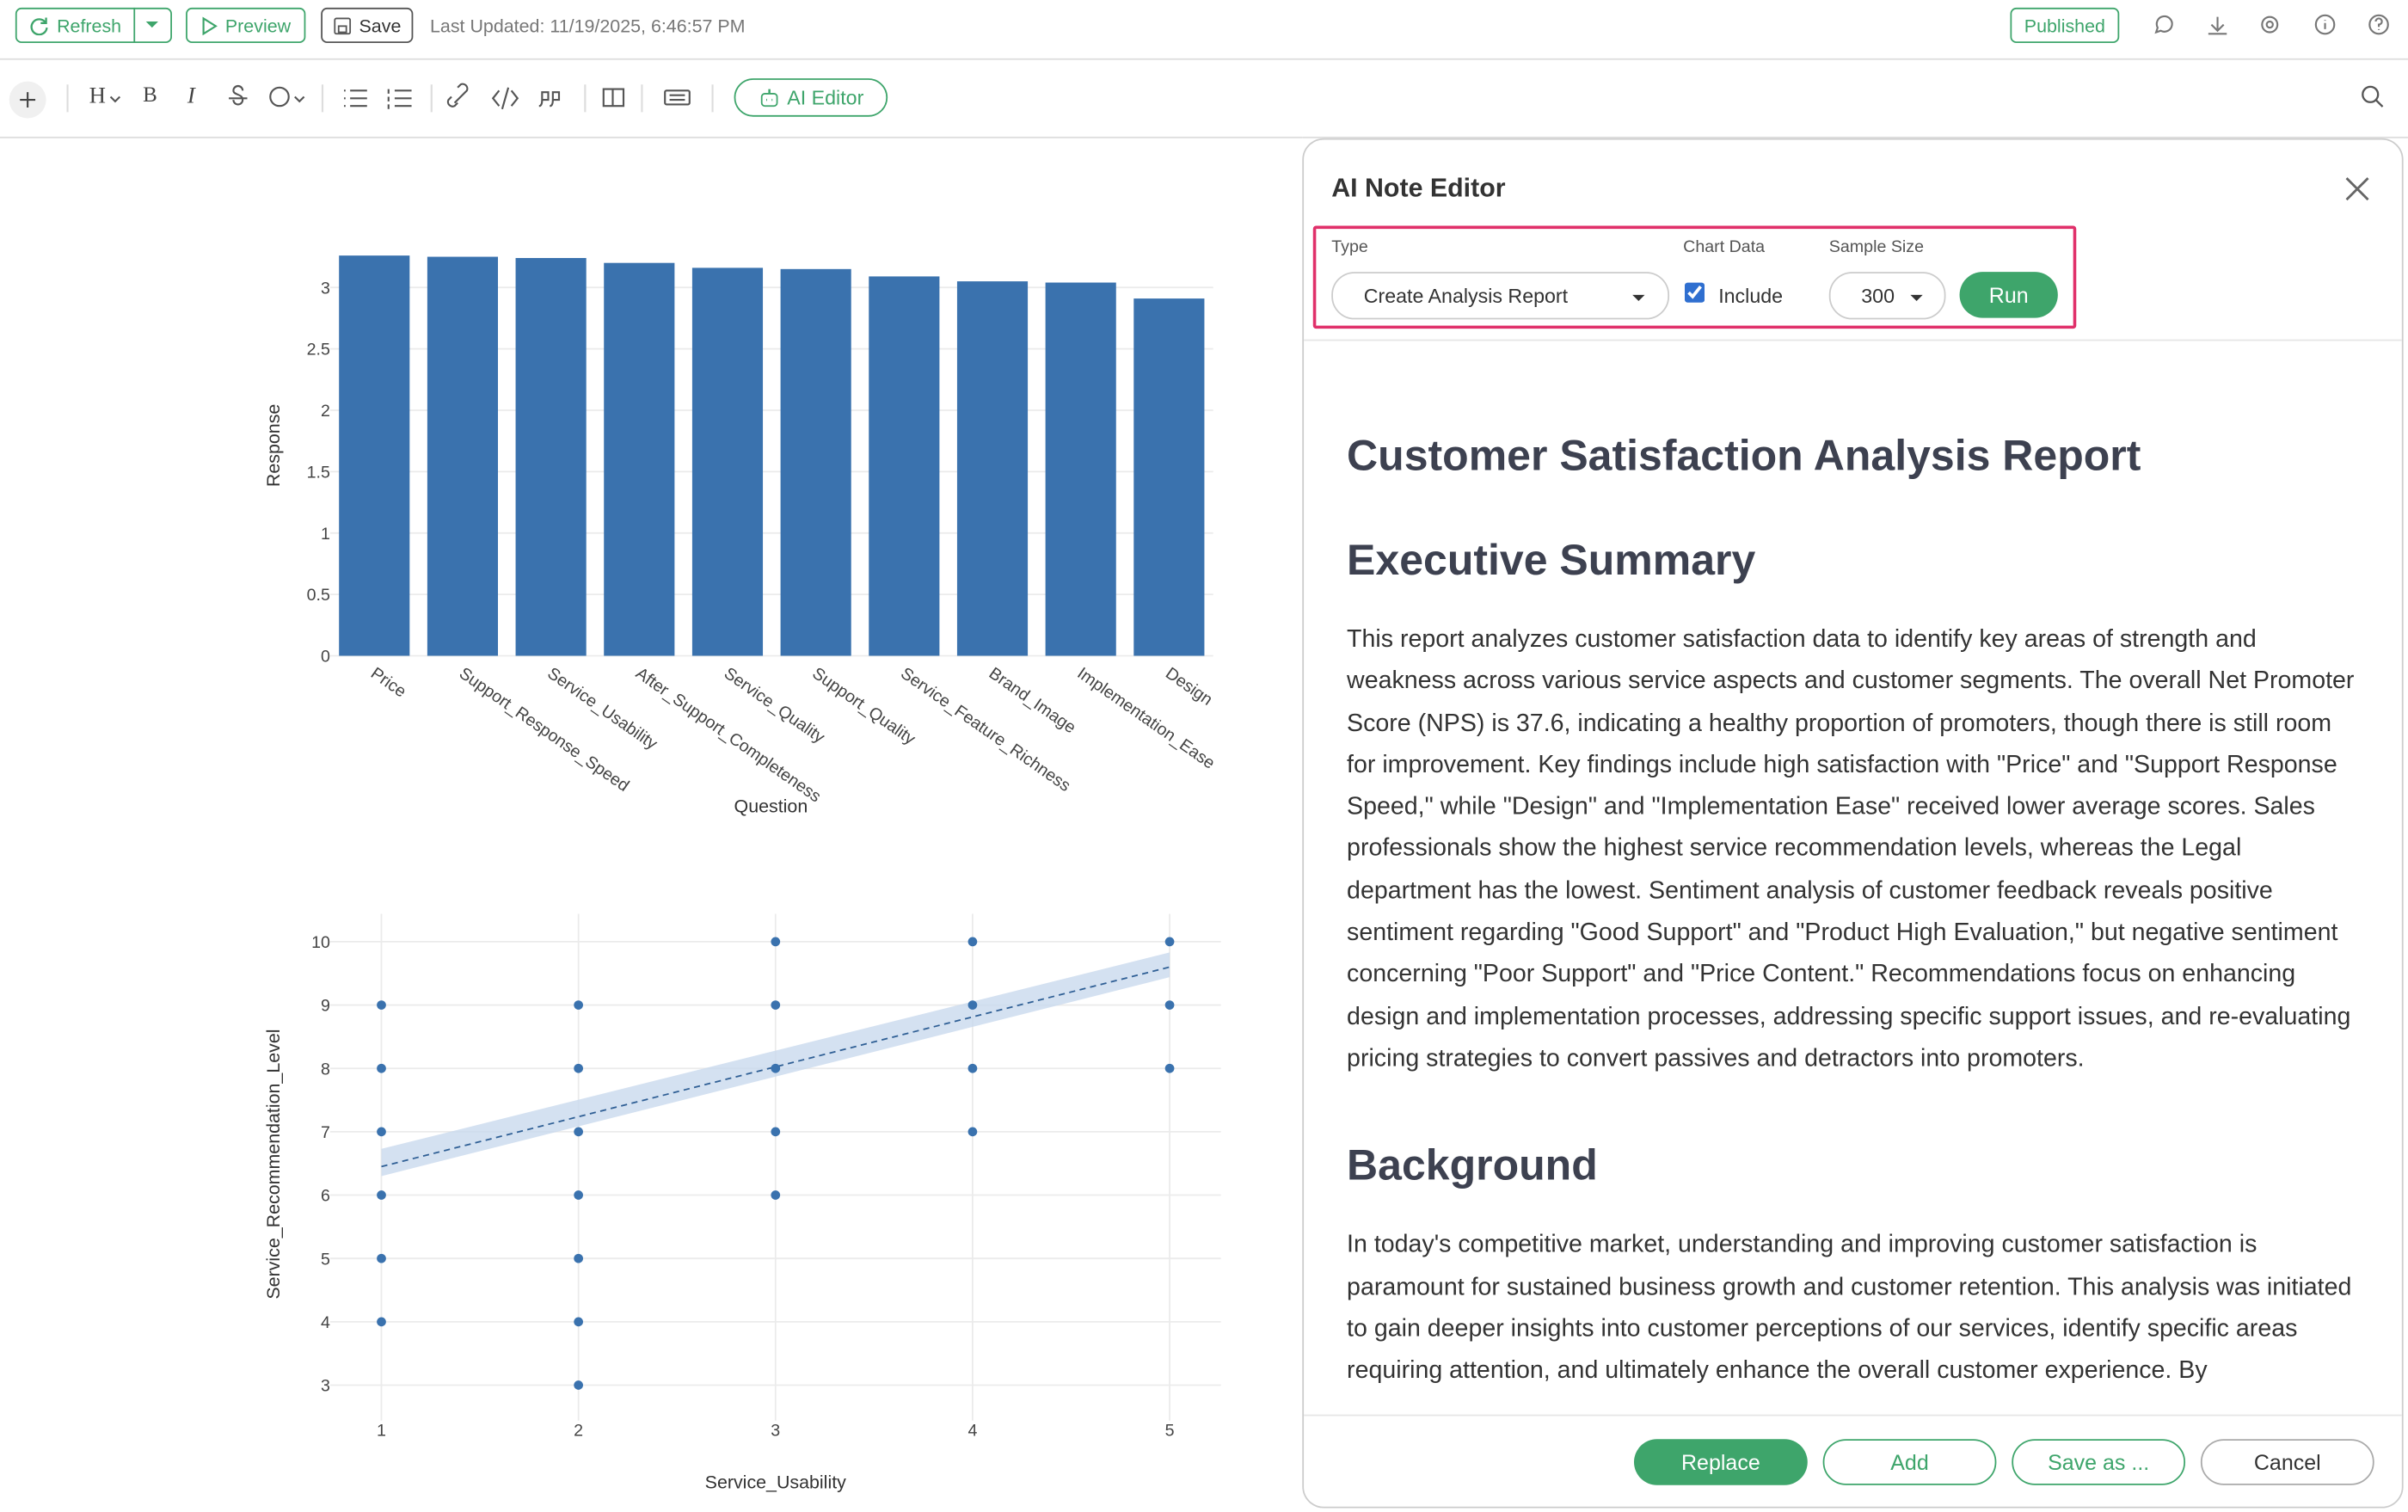 Image resolution: width=2408 pixels, height=1512 pixels. What do you see at coordinates (93, 25) in the screenshot?
I see `refresh-button: Refresh` at bounding box center [93, 25].